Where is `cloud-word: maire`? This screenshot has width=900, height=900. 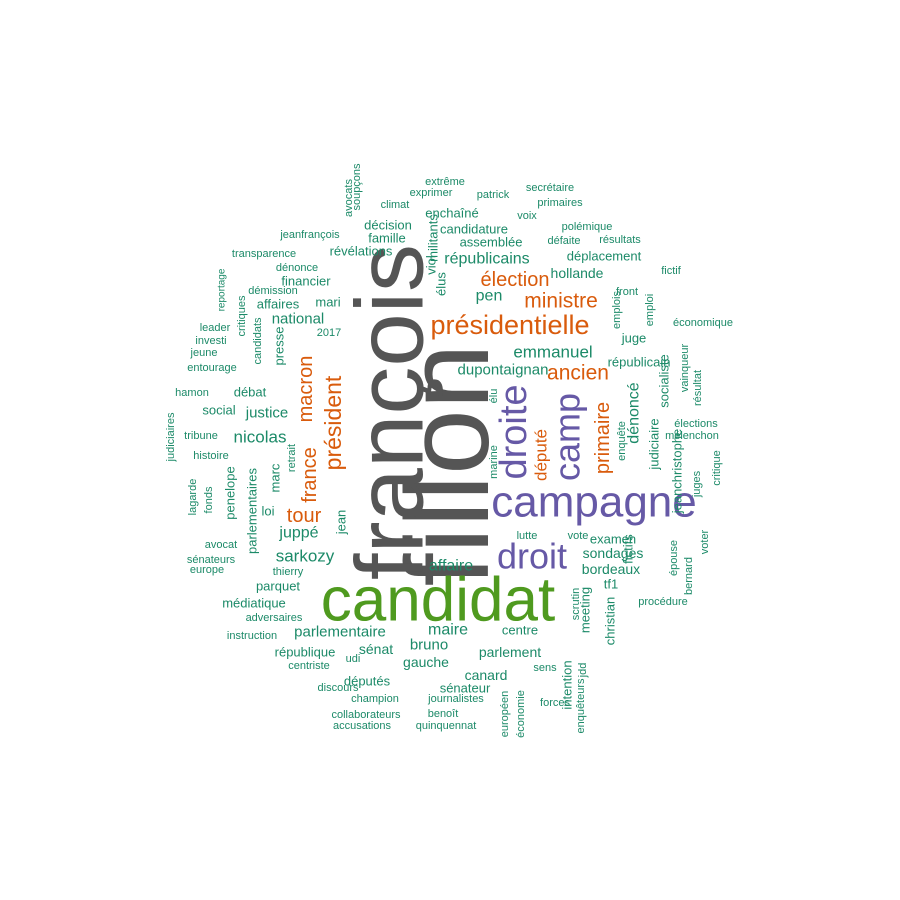
cloud-word: maire is located at coordinates (448, 630).